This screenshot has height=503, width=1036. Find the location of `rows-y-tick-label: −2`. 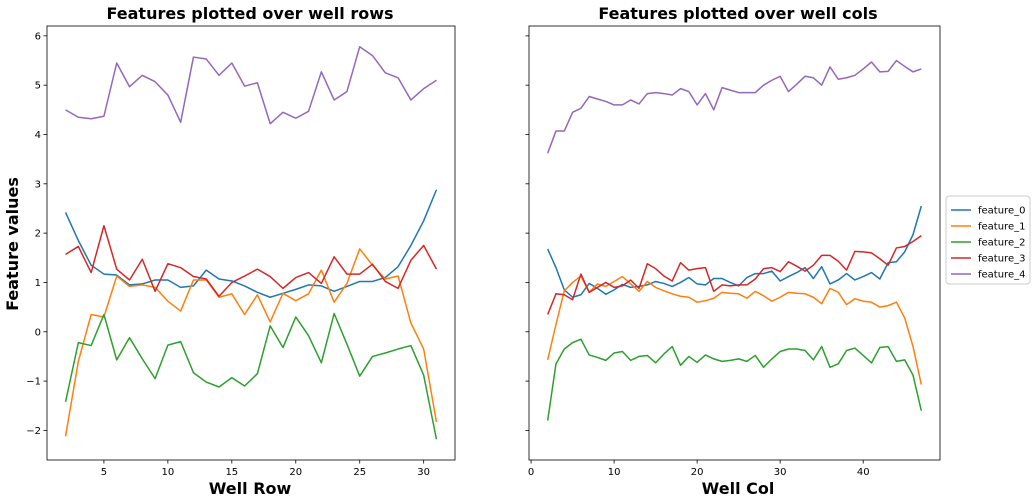

rows-y-tick-label: −2 is located at coordinates (33, 431).